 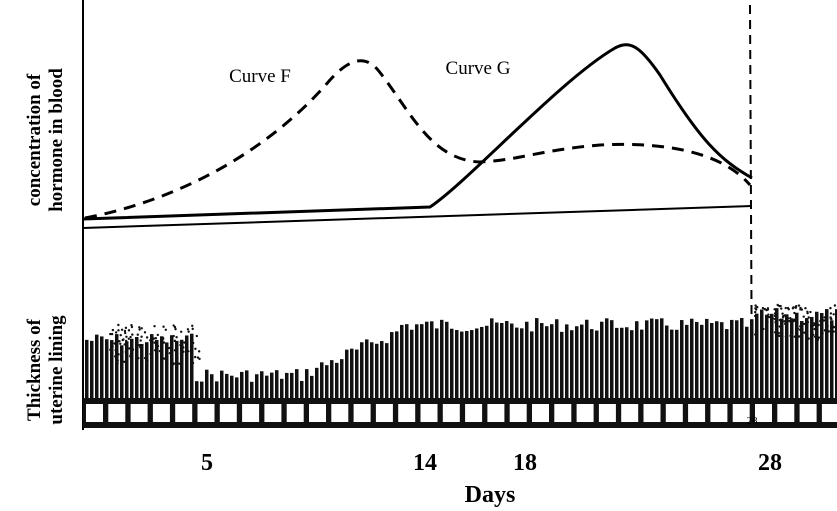 I want to click on lower-label-2: uterine lining, so click(x=56, y=370).